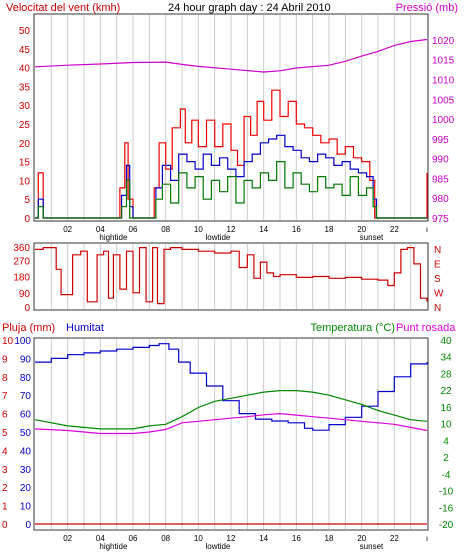  I want to click on panel1-left-tick: 40, so click(25, 69).